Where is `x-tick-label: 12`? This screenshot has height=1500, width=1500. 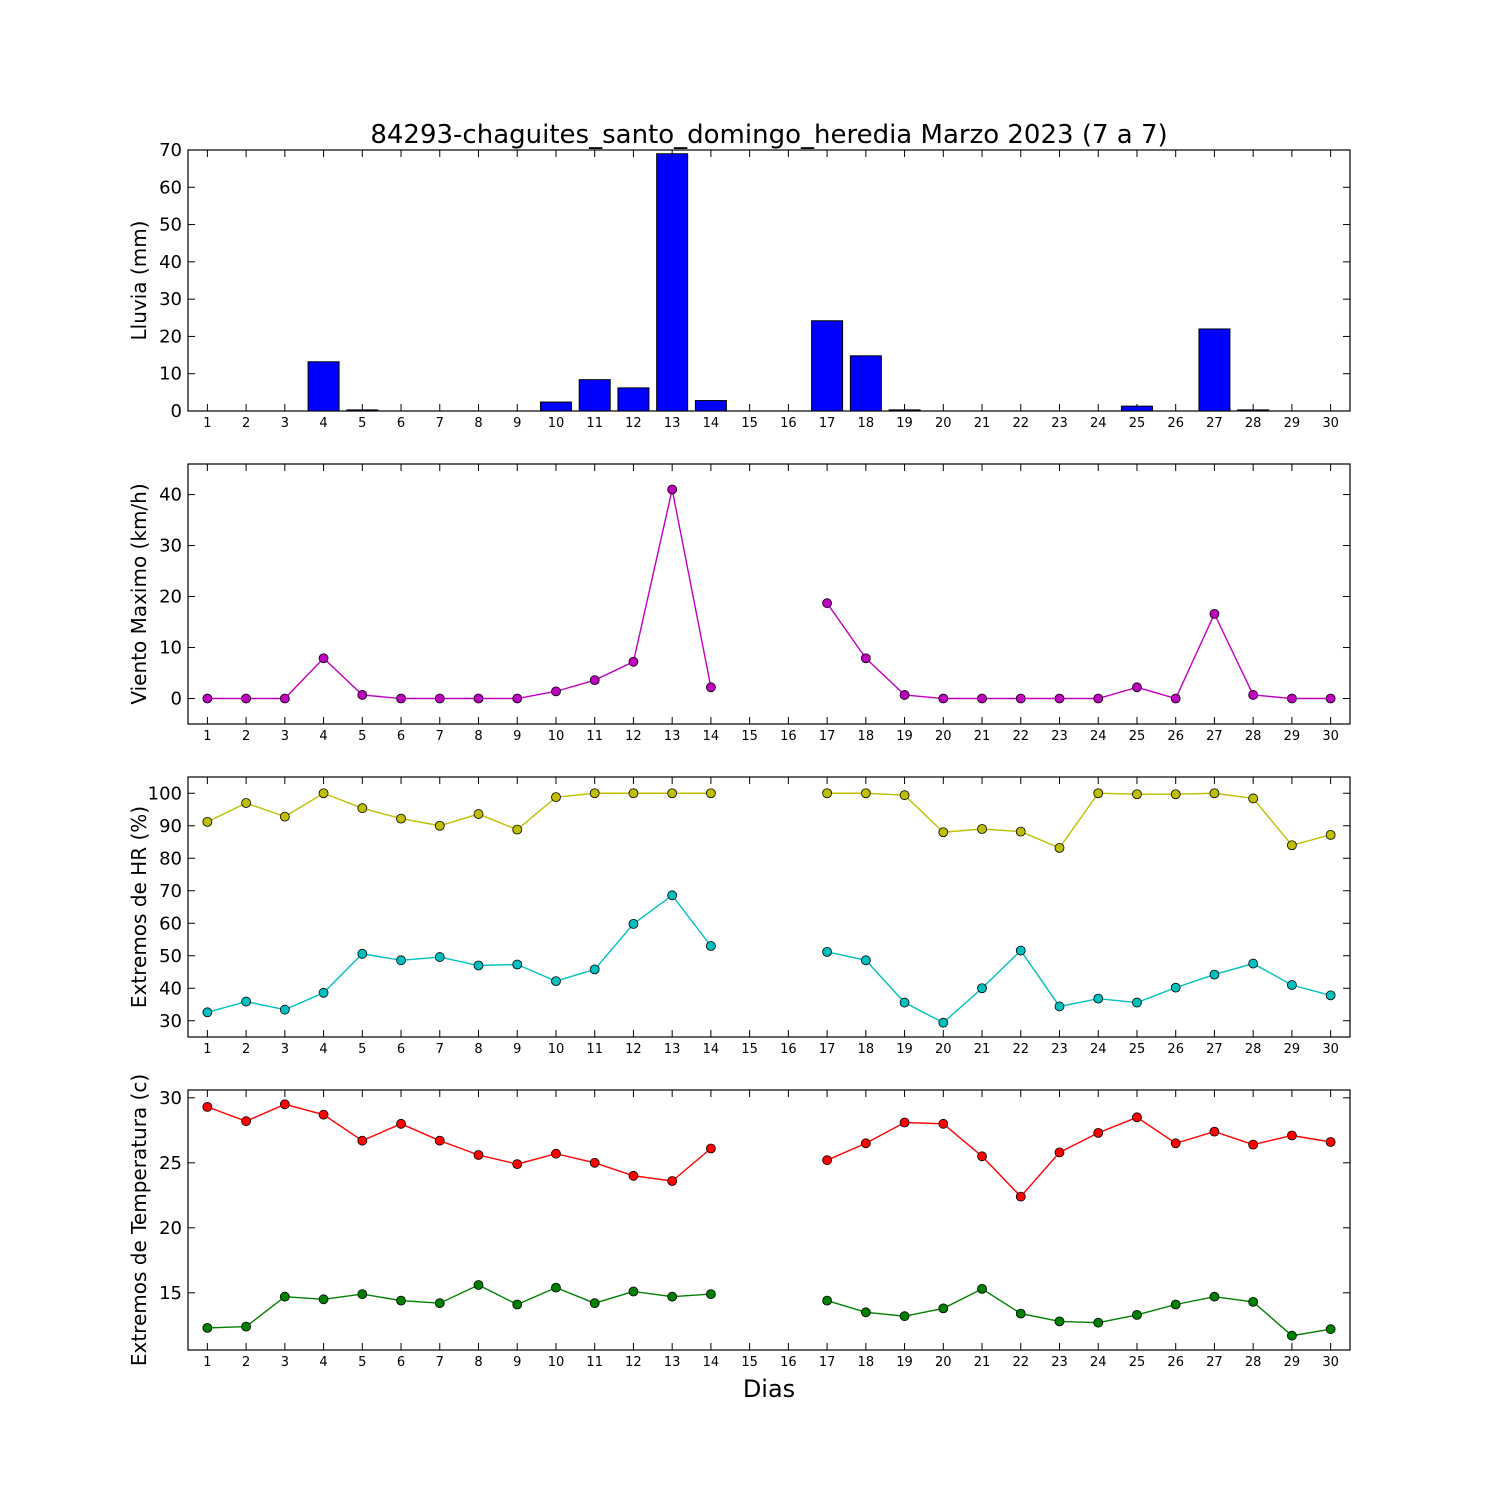
x-tick-label: 12 is located at coordinates (633, 1049).